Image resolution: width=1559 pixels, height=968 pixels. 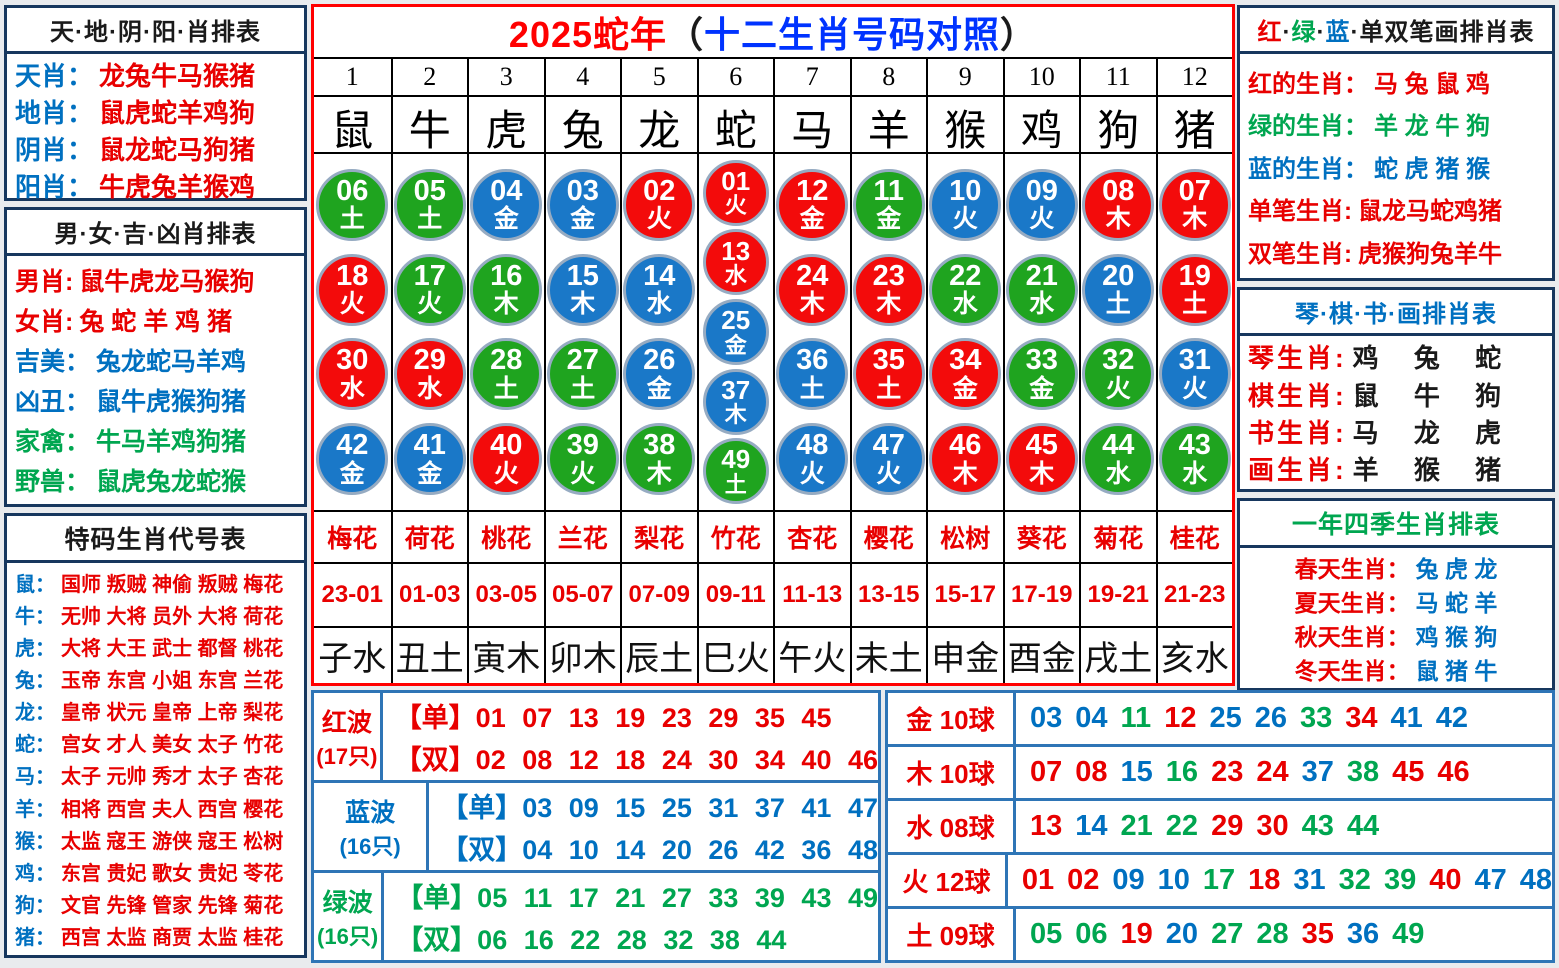 What do you see at coordinates (1396, 618) in the screenshot?
I see `panel-body: 春天生肖：兔 虎 龙夏天生肖：马 蛇 羊秋天生肖：鸡 猴 狗冬天生肖：鼠 猪 牛` at bounding box center [1396, 618].